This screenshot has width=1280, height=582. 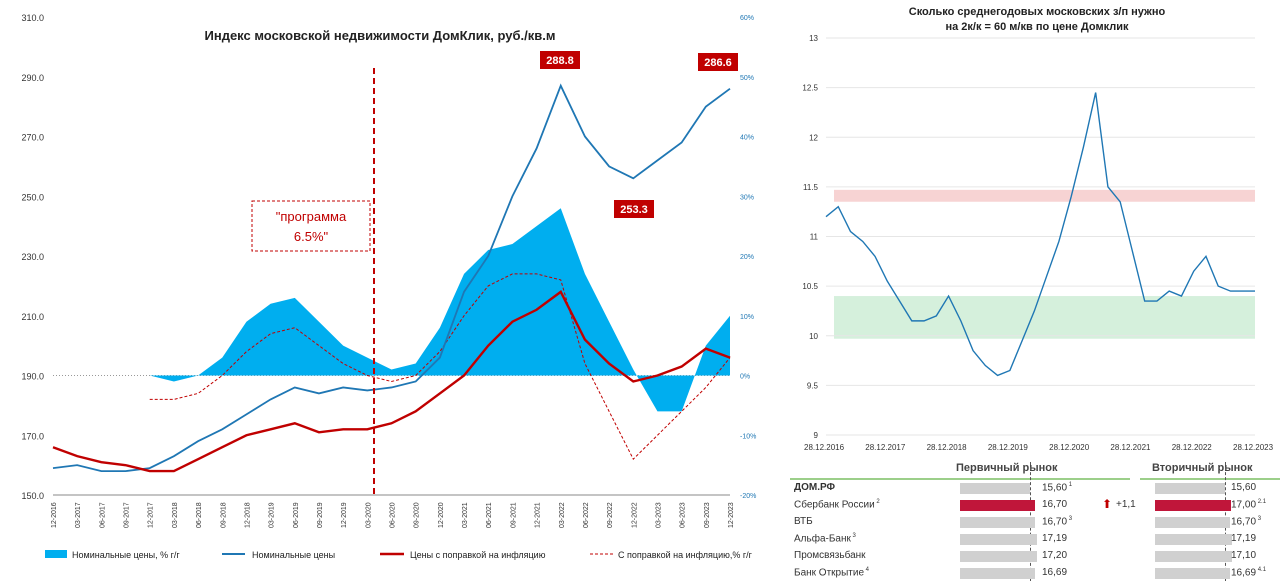 I want to click on secondary-rate-value: 16,69 4.1, so click(x=1249, y=573).